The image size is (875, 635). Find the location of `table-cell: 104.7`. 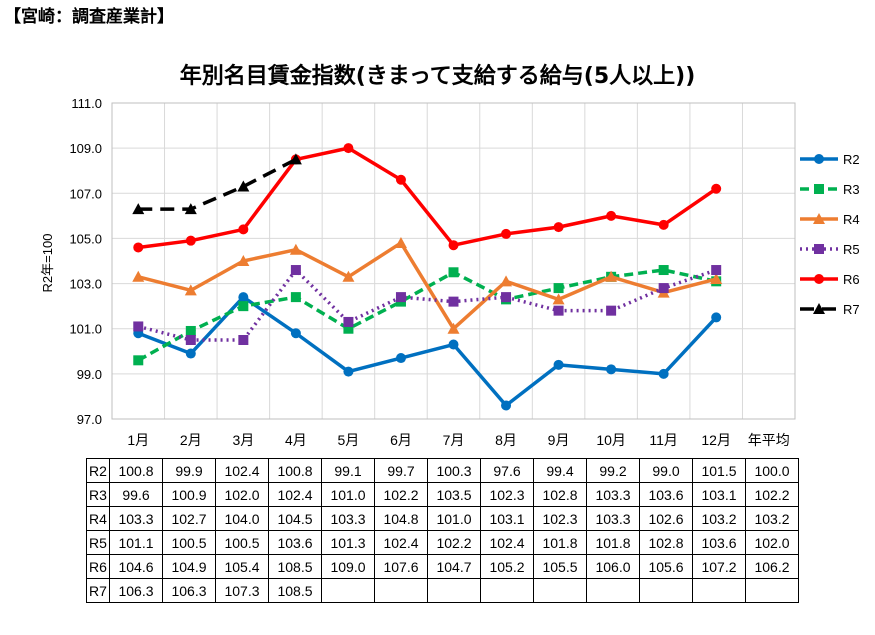

table-cell: 104.7 is located at coordinates (454, 566).